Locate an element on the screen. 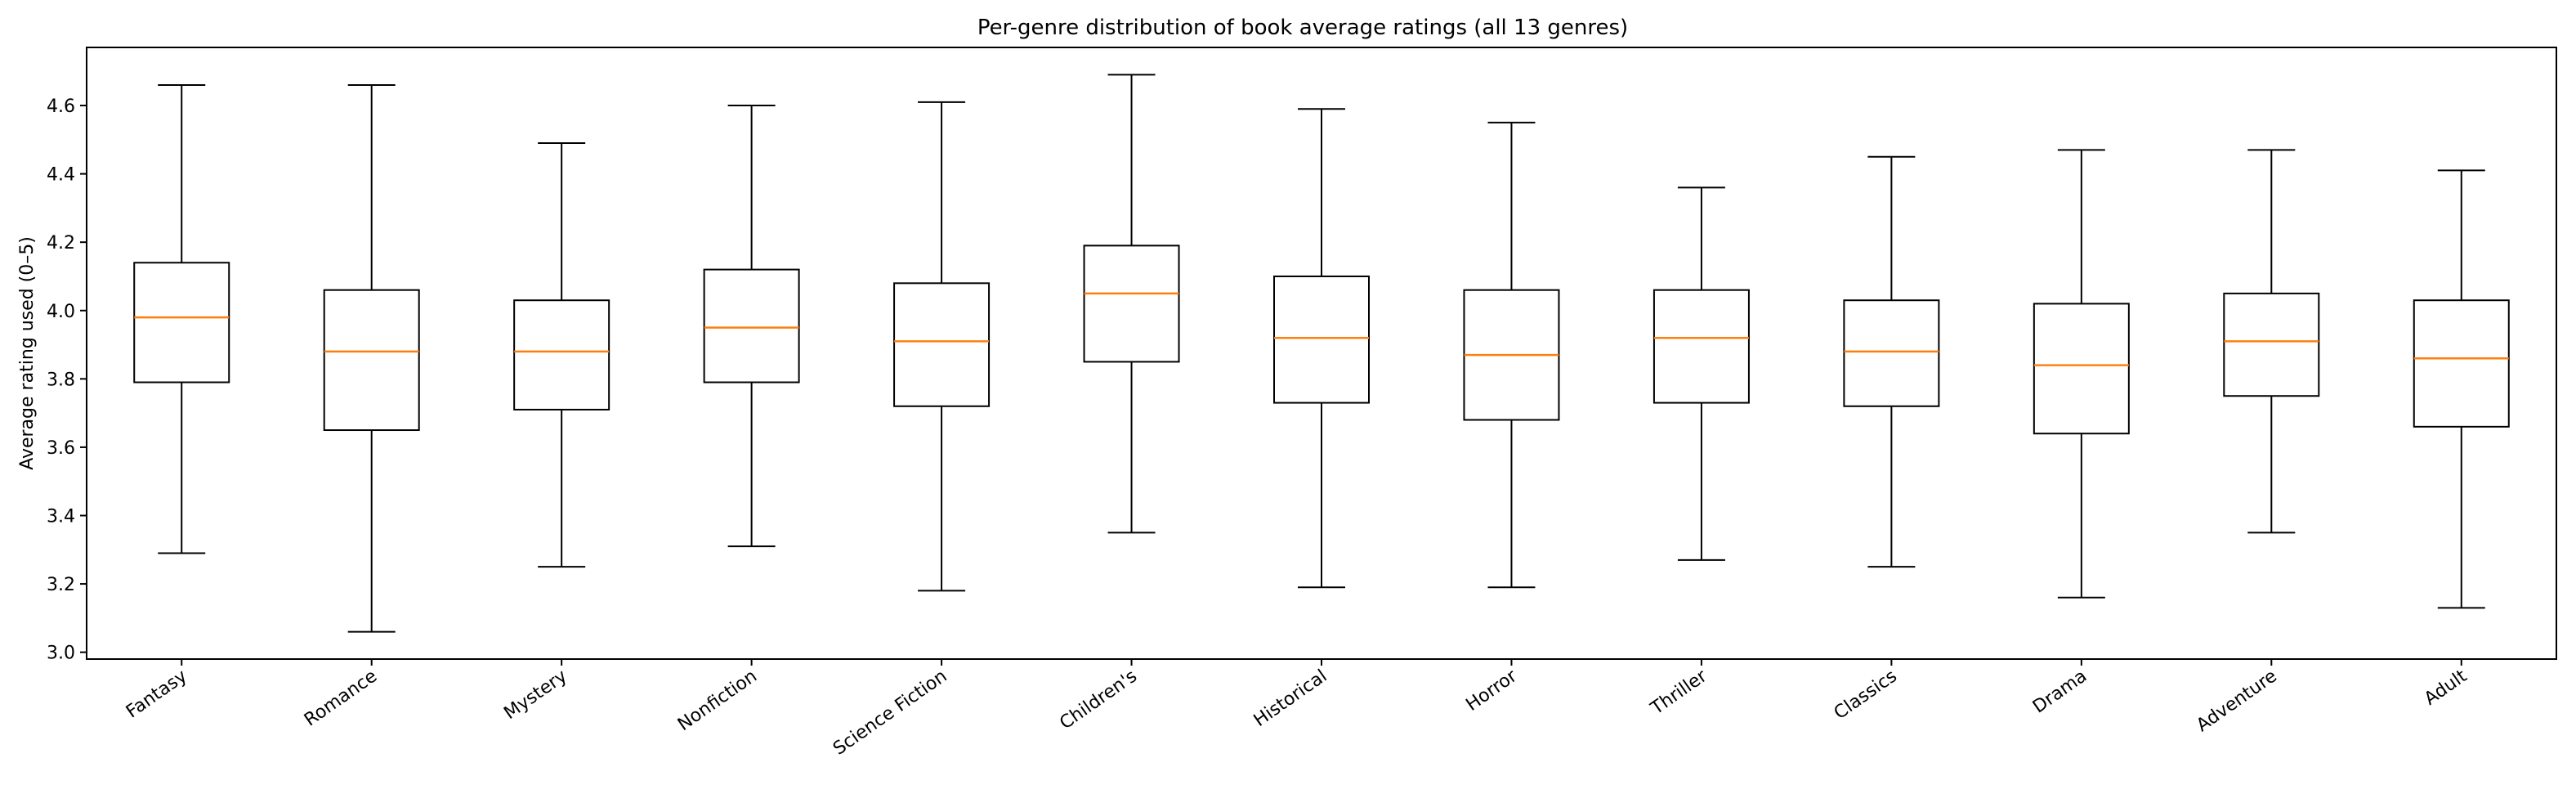 This screenshot has width=2576, height=785. box-adventure is located at coordinates (2271, 341).